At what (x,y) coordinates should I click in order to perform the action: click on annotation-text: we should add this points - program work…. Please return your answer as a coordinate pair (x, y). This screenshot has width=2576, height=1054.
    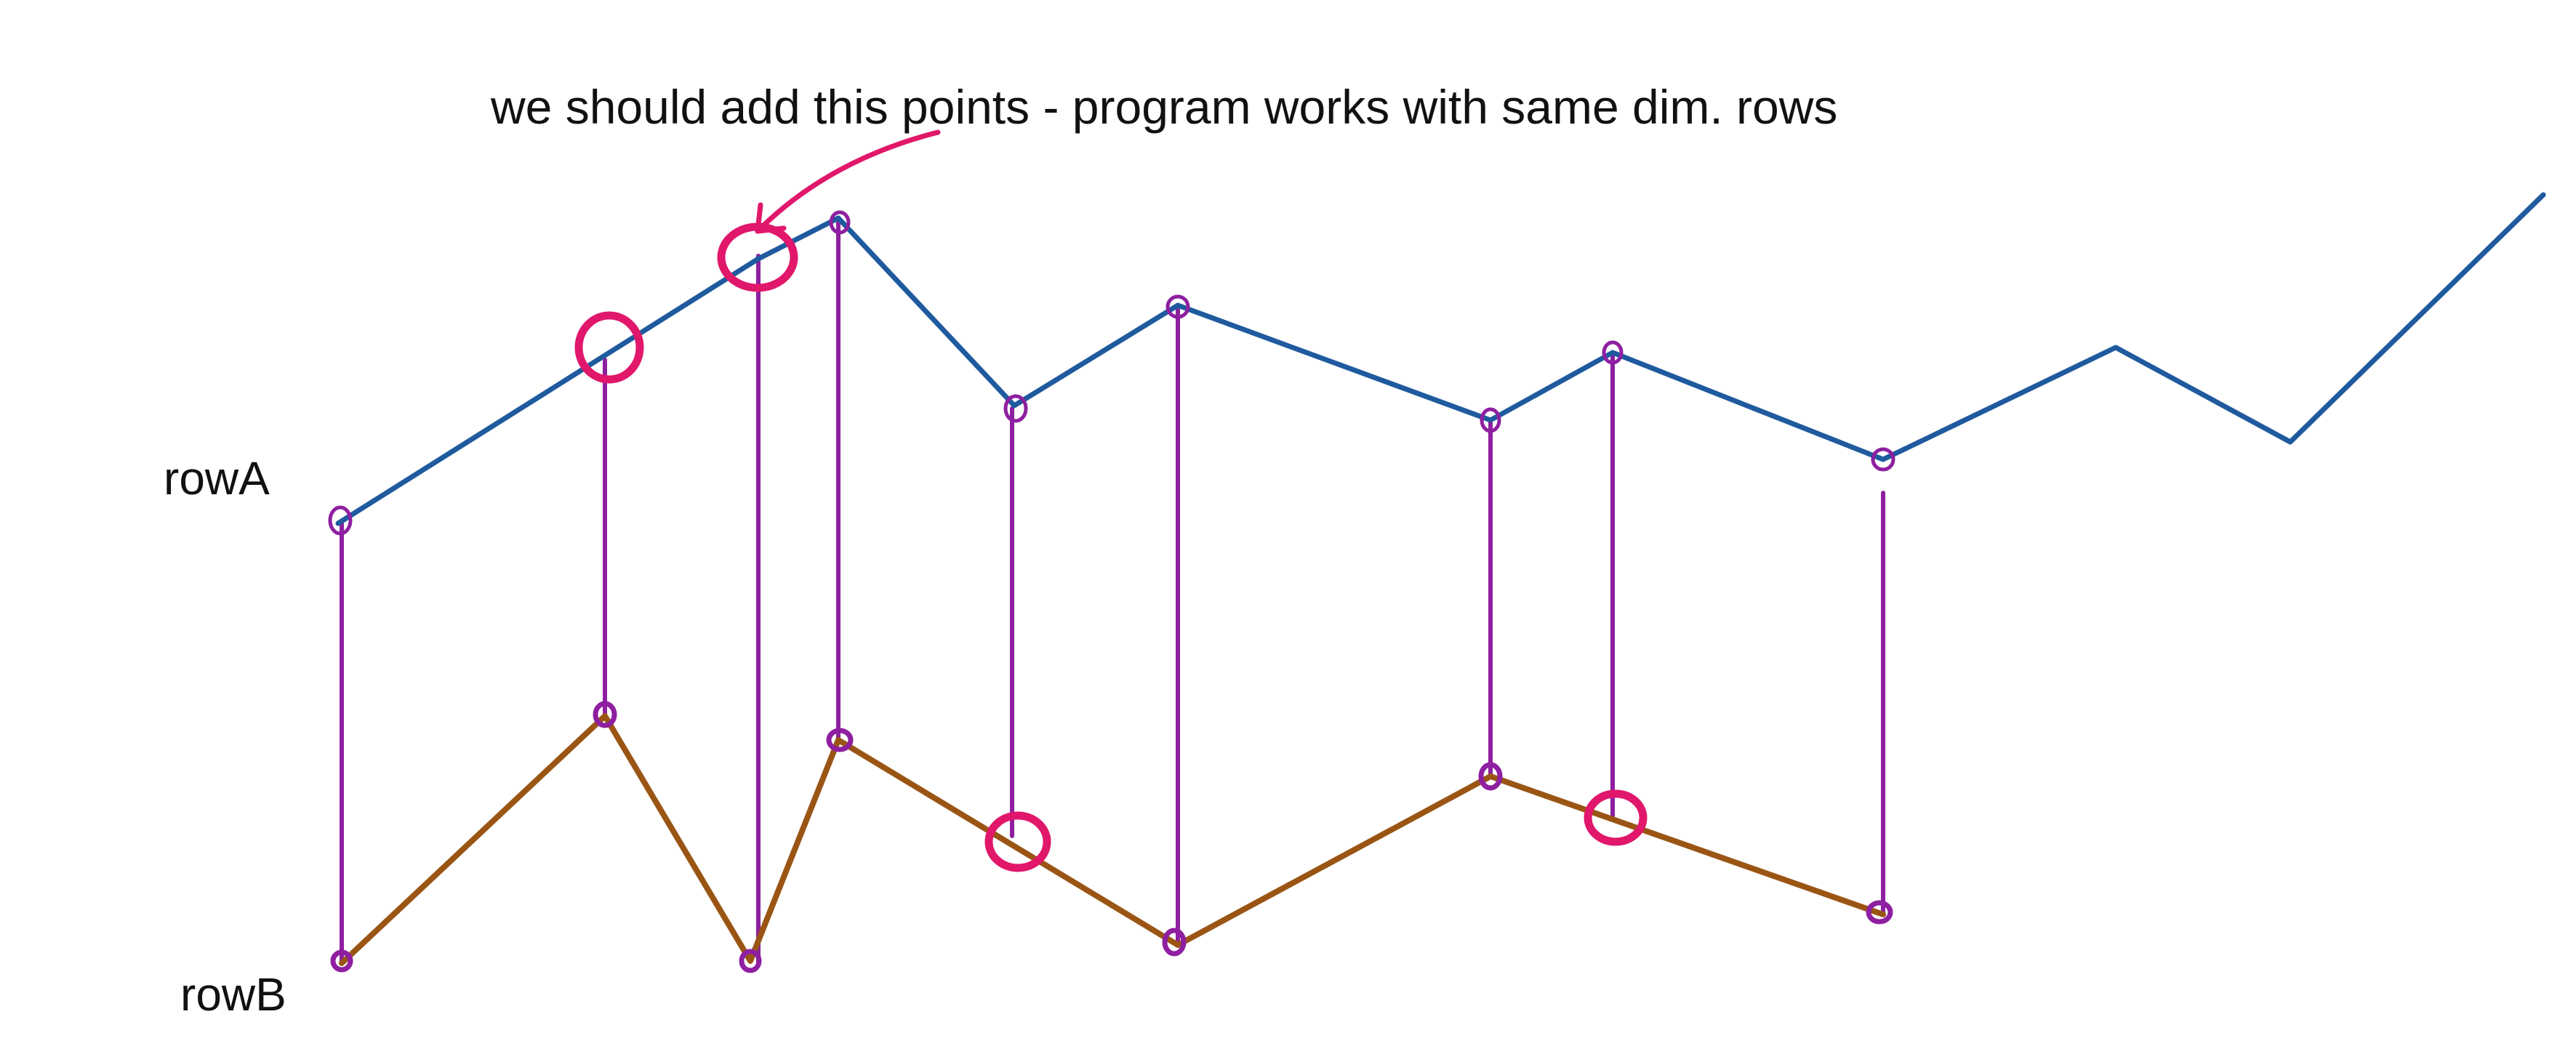
    Looking at the image, I should click on (1163, 107).